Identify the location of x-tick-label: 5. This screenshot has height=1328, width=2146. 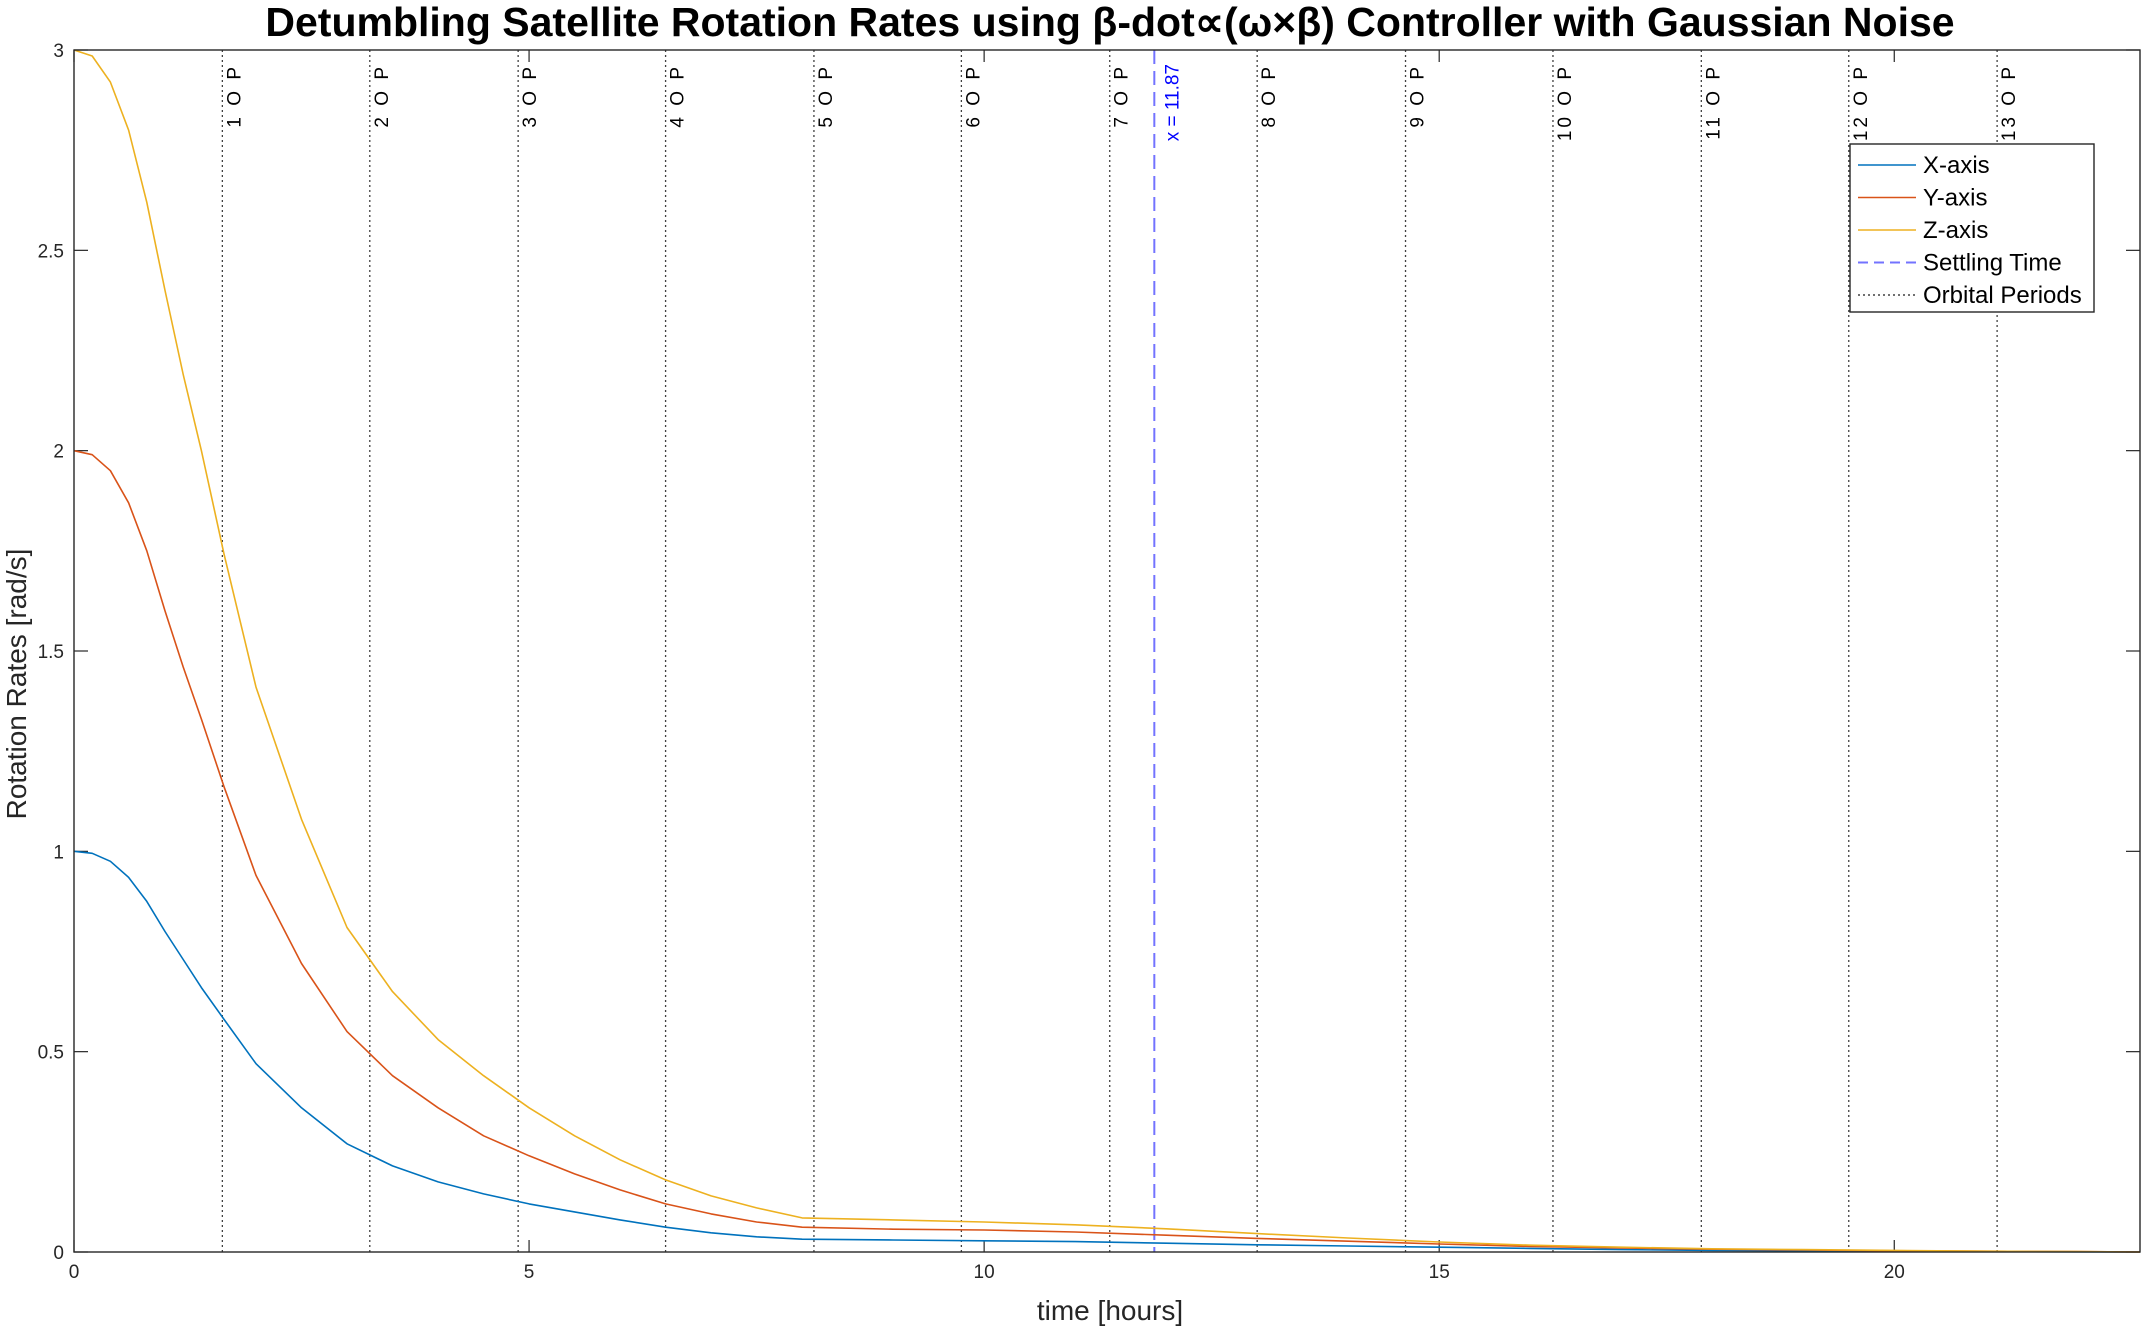
(529, 1272).